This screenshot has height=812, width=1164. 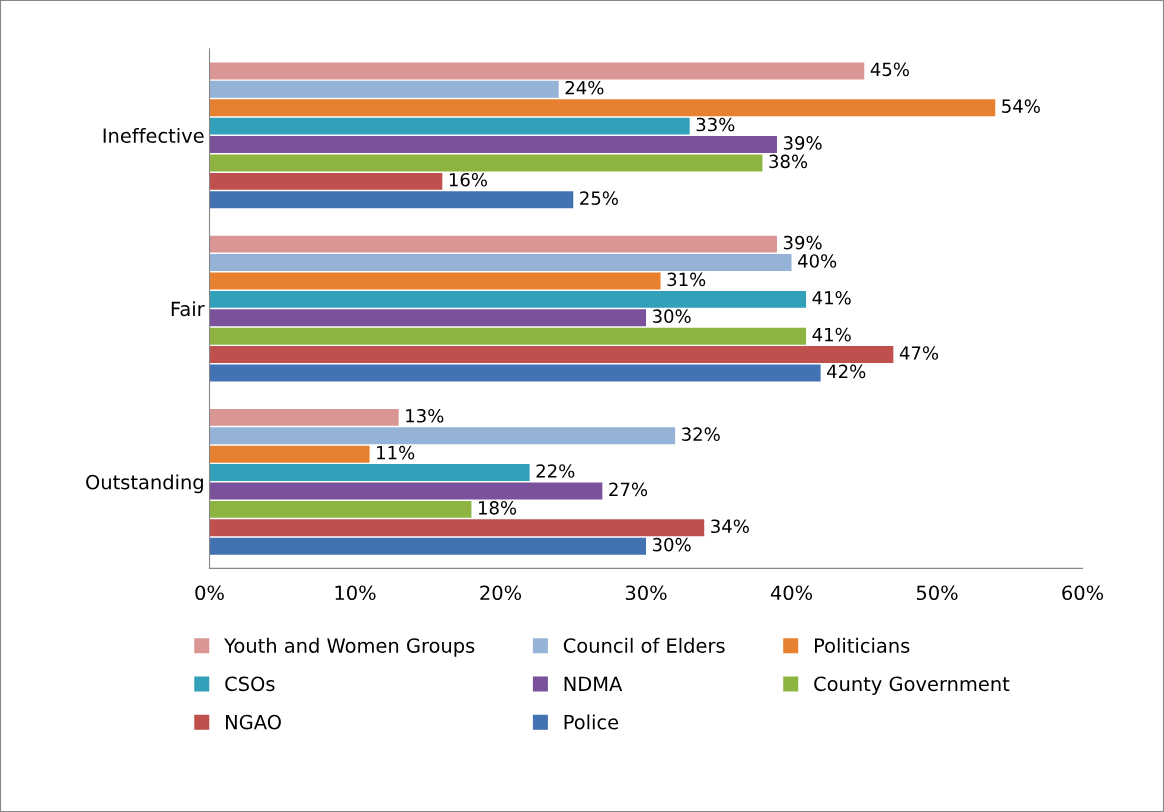 What do you see at coordinates (1083, 593) in the screenshot?
I see `x-tick-label: 60%` at bounding box center [1083, 593].